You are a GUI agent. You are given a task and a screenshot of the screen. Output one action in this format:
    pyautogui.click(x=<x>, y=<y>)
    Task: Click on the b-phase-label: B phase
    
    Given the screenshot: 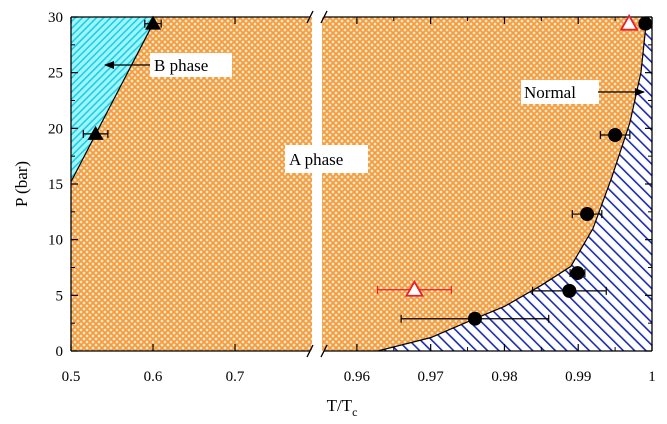 What is the action you would take?
    pyautogui.click(x=181, y=65)
    